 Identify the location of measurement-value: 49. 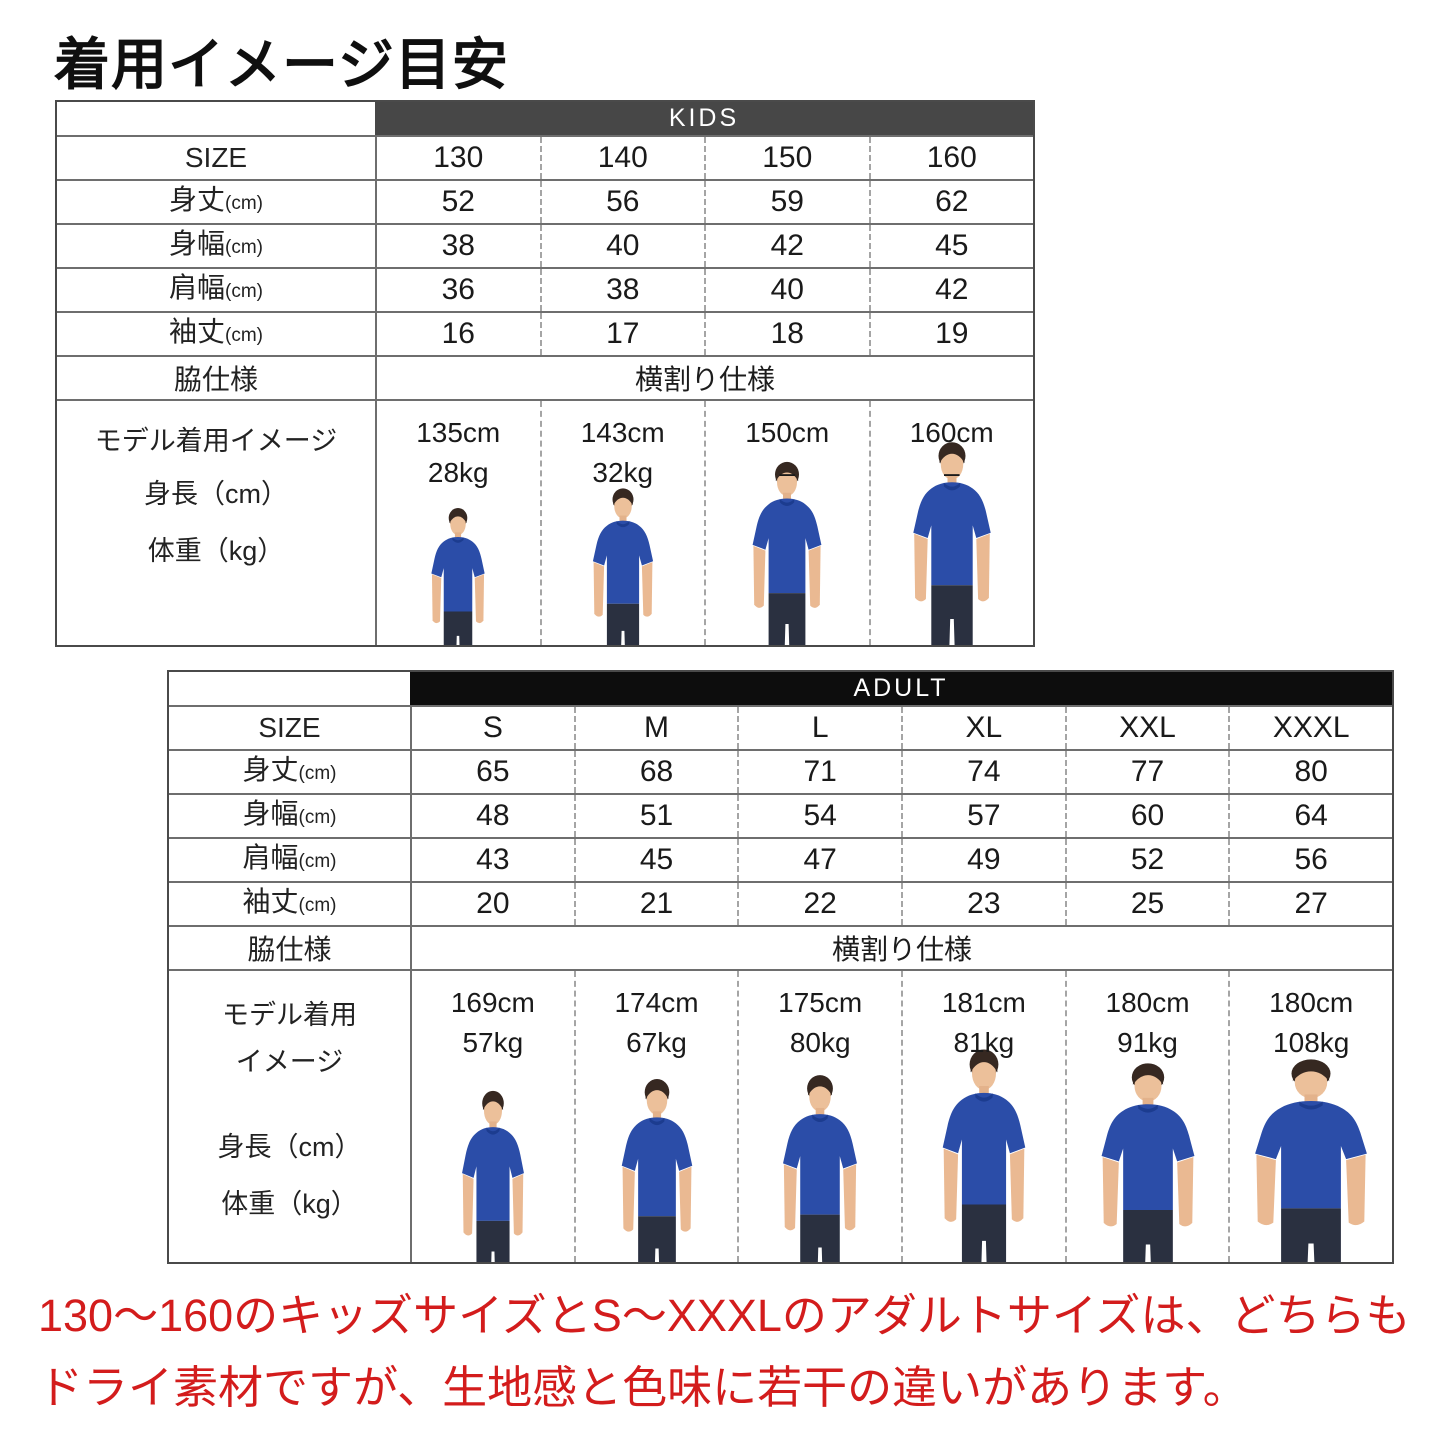
(983, 860).